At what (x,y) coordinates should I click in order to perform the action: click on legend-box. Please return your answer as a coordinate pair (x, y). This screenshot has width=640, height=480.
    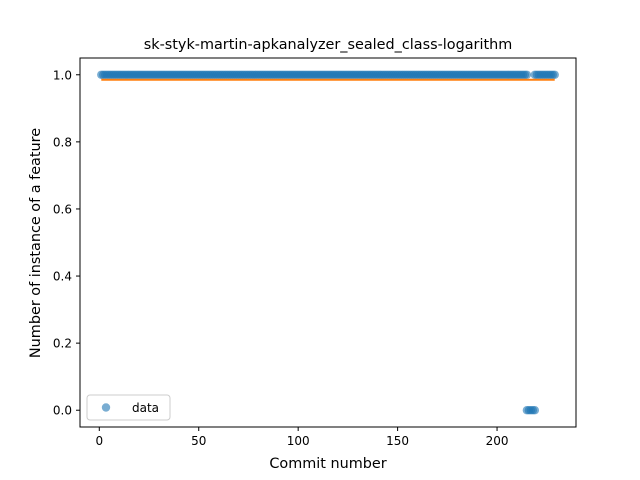
    Looking at the image, I should click on (128, 407).